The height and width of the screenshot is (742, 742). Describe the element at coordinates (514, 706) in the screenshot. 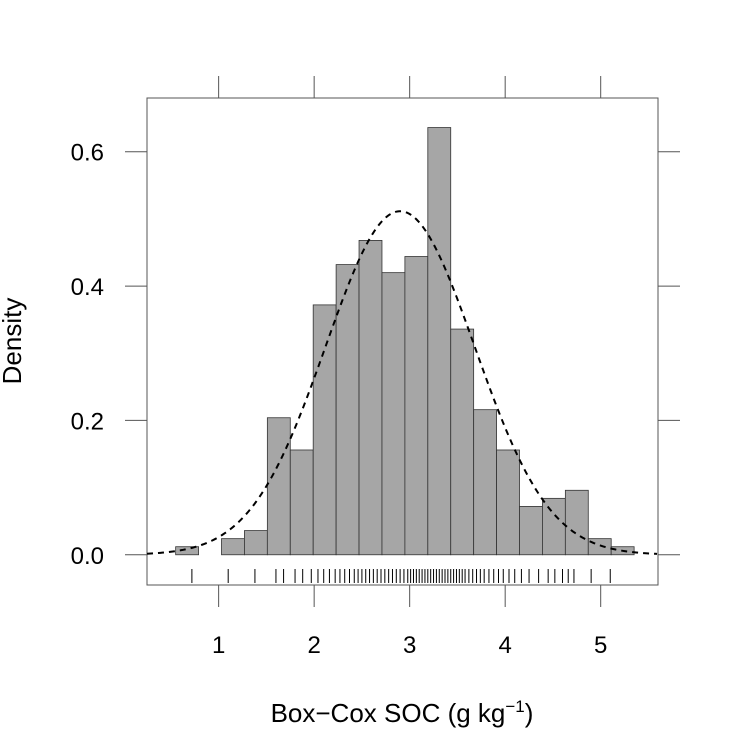

I see `x-axis-label-superscript: −1` at that location.